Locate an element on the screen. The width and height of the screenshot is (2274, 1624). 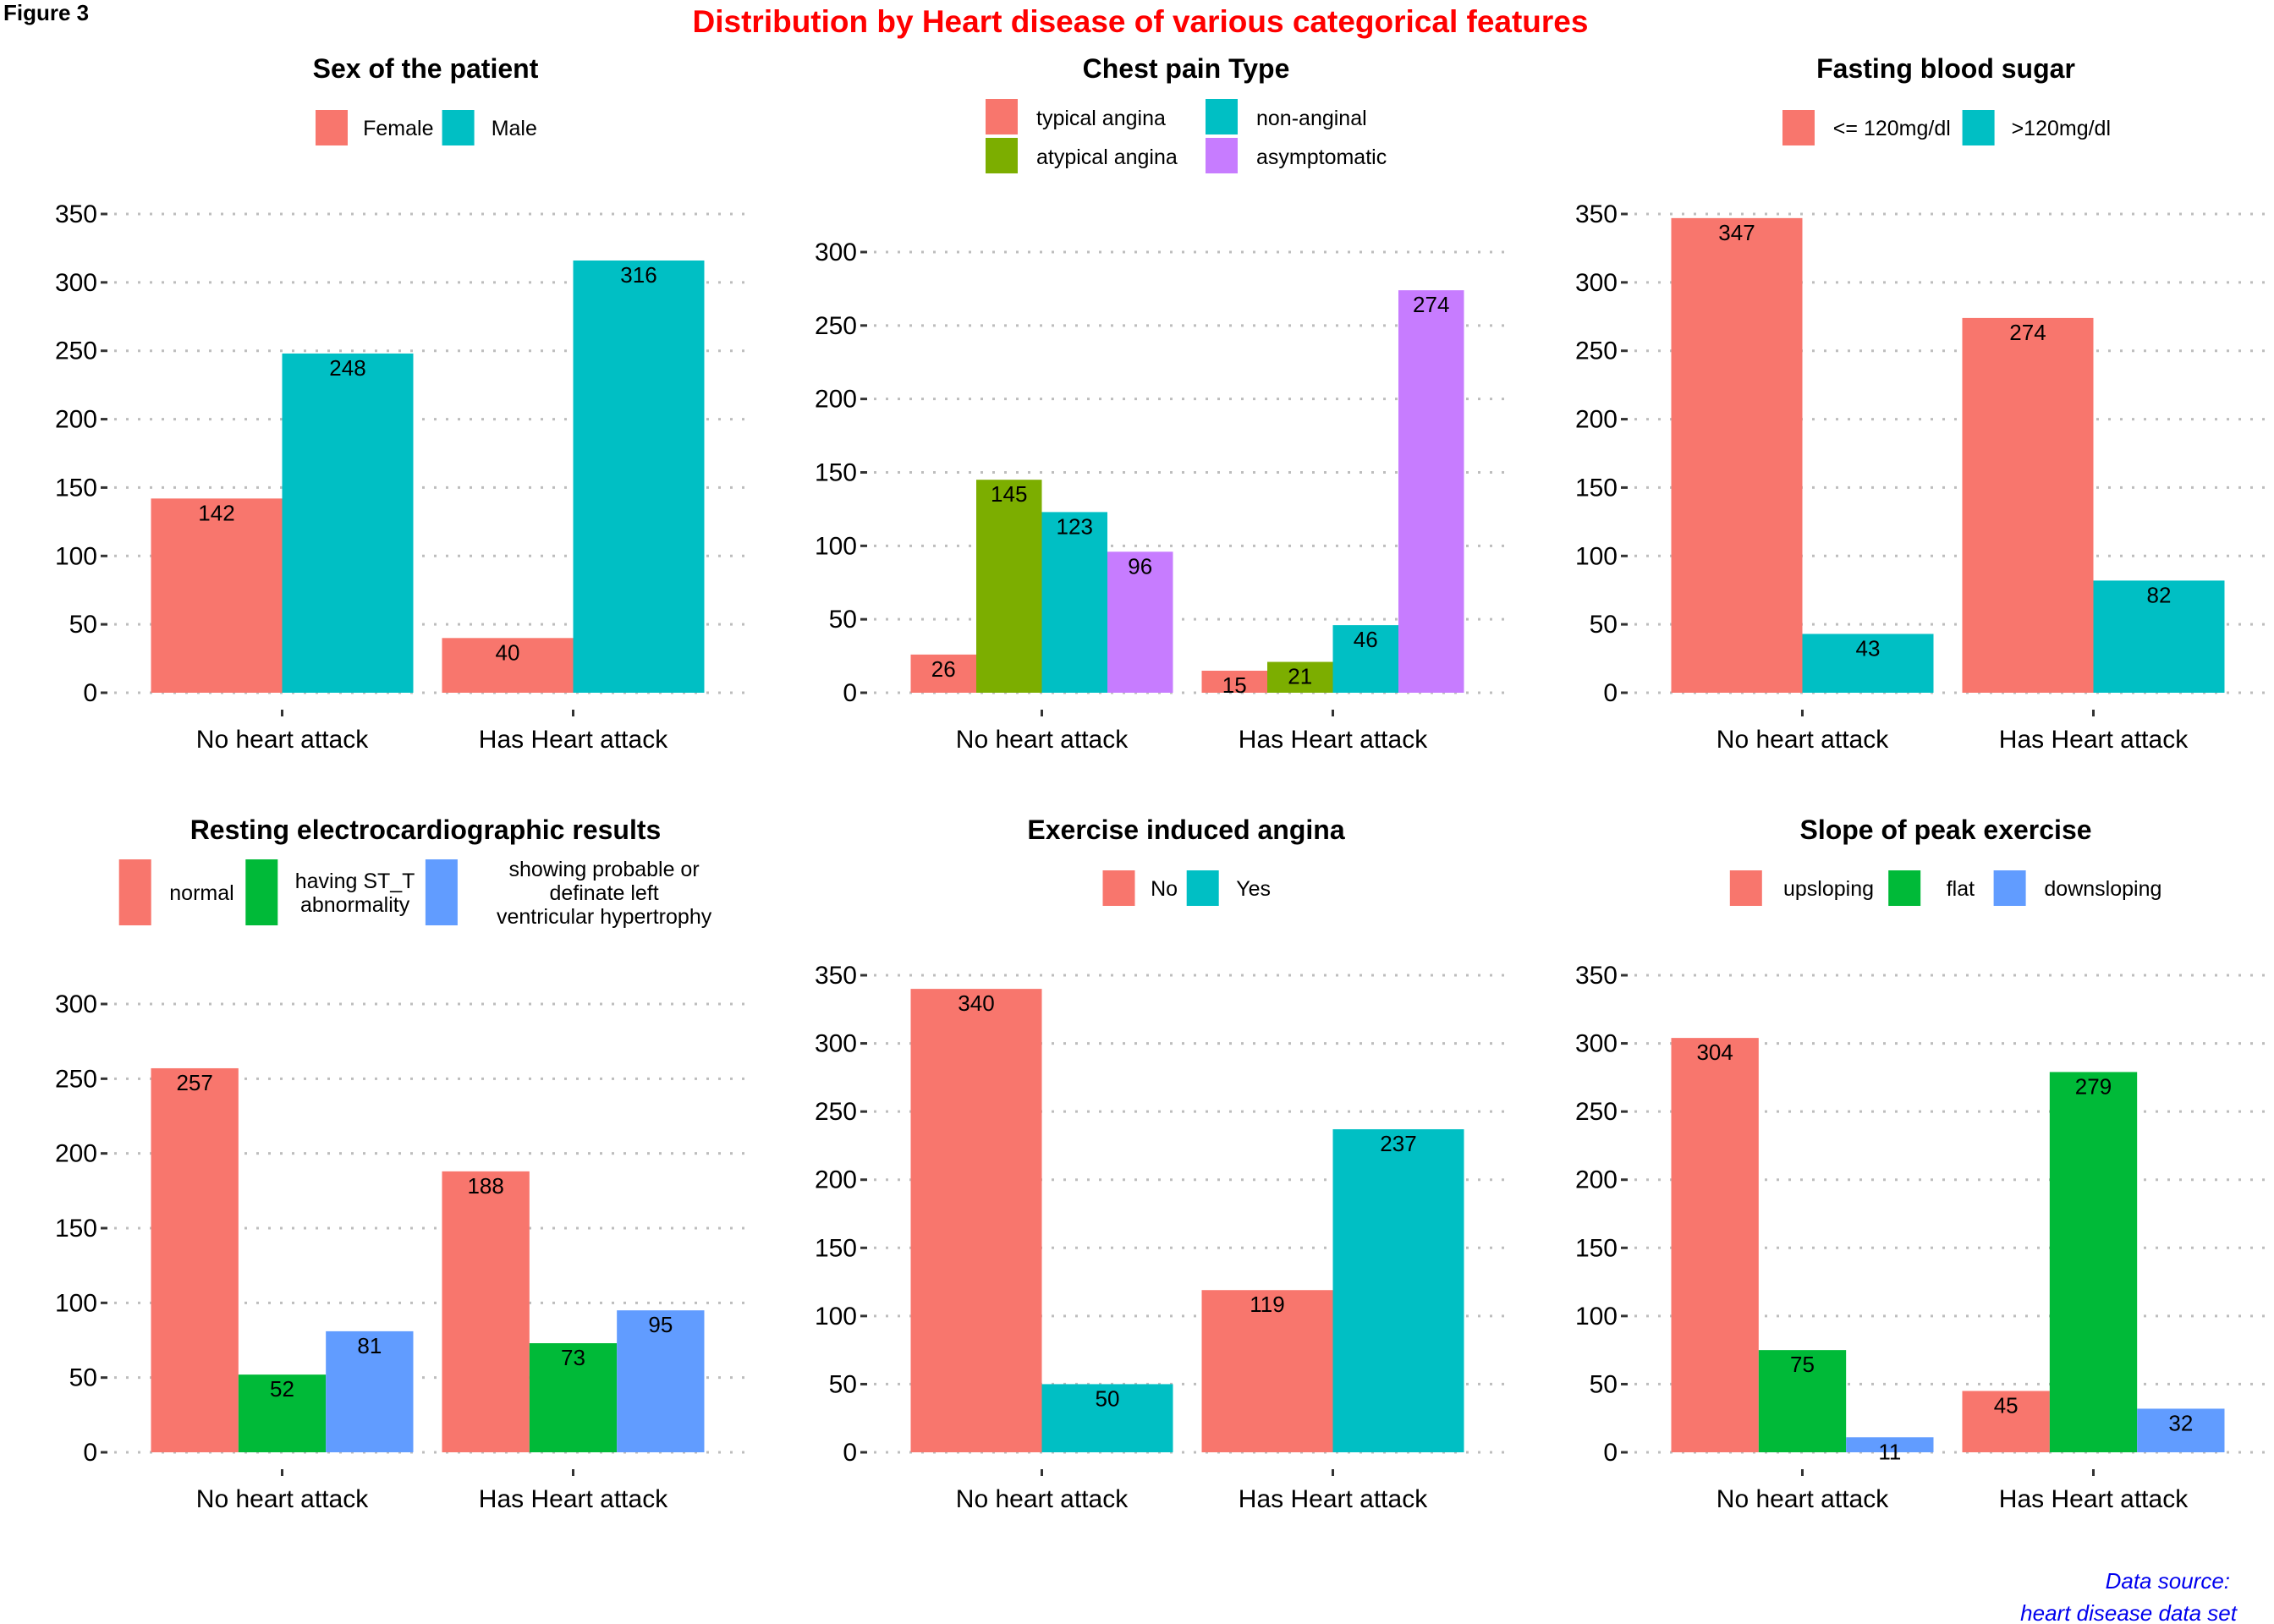
data-label: 40 is located at coordinates (508, 652).